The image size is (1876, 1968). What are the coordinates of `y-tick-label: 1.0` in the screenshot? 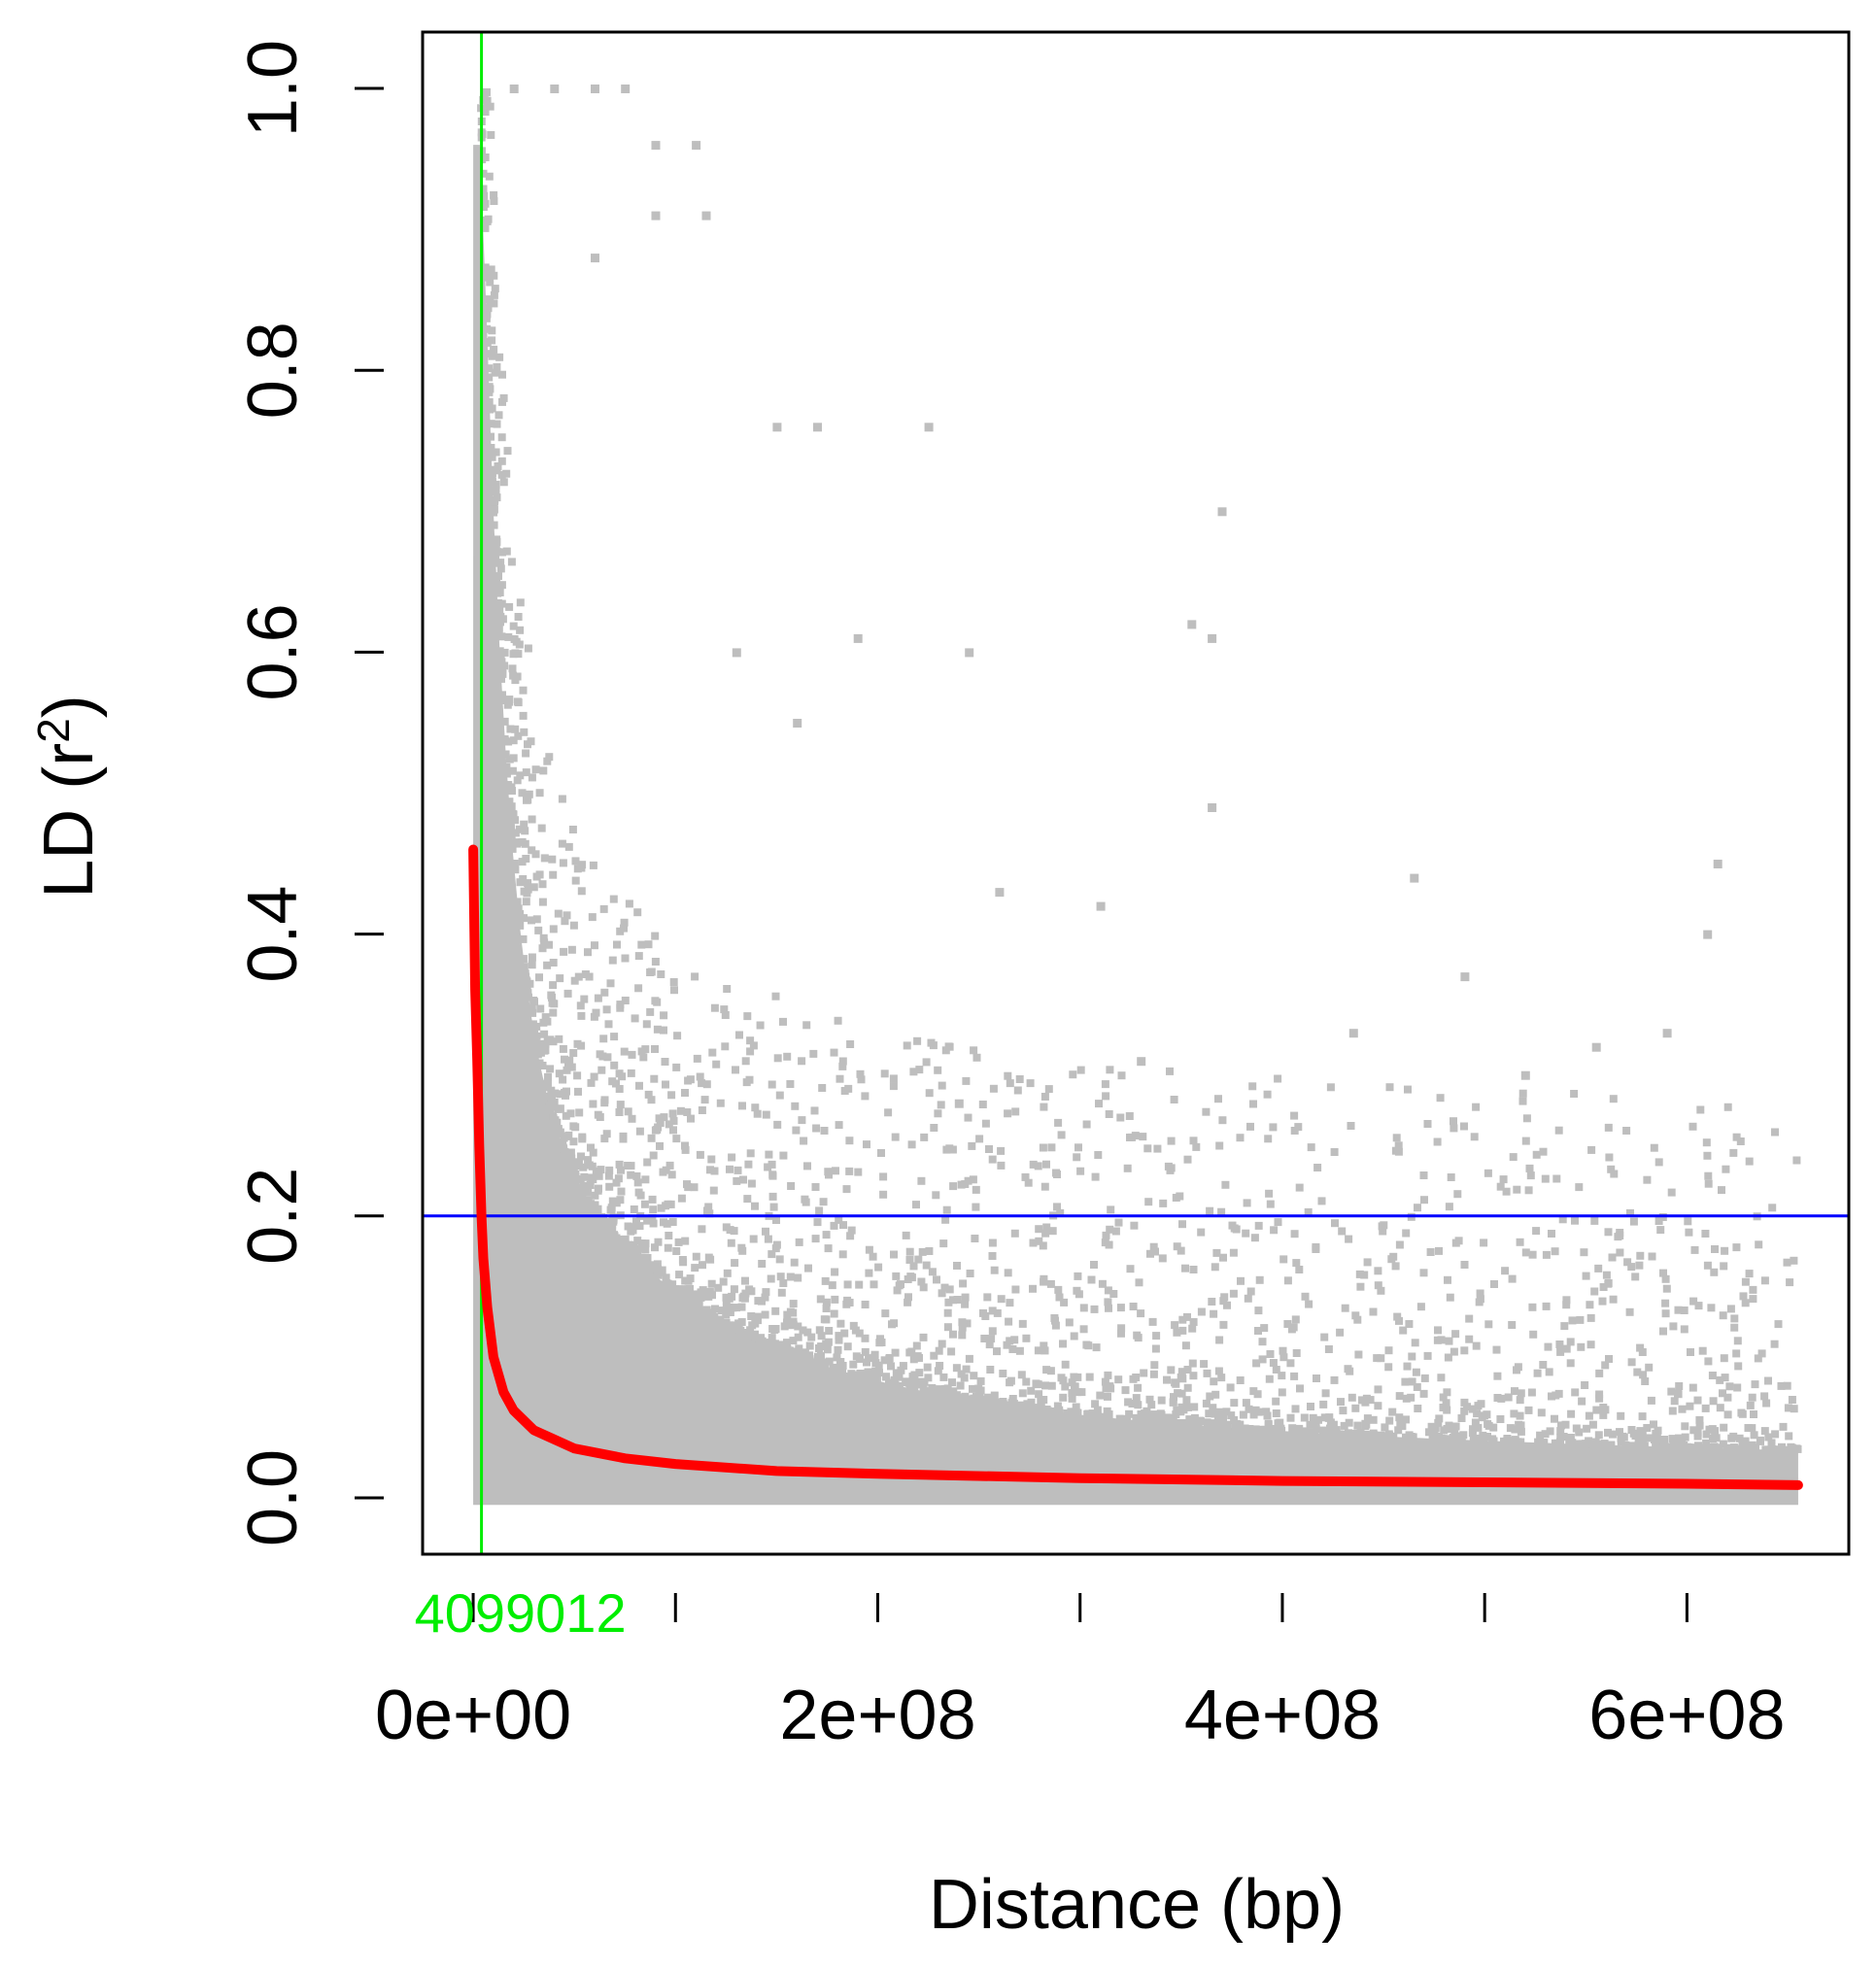 It's located at (273, 88).